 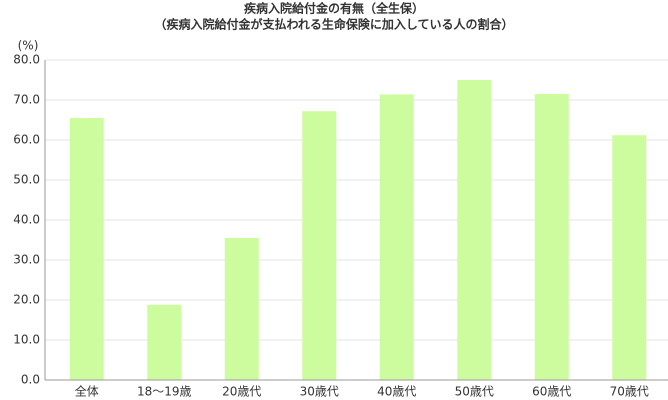 I want to click on y-tick-label: 50.0, so click(x=26, y=180).